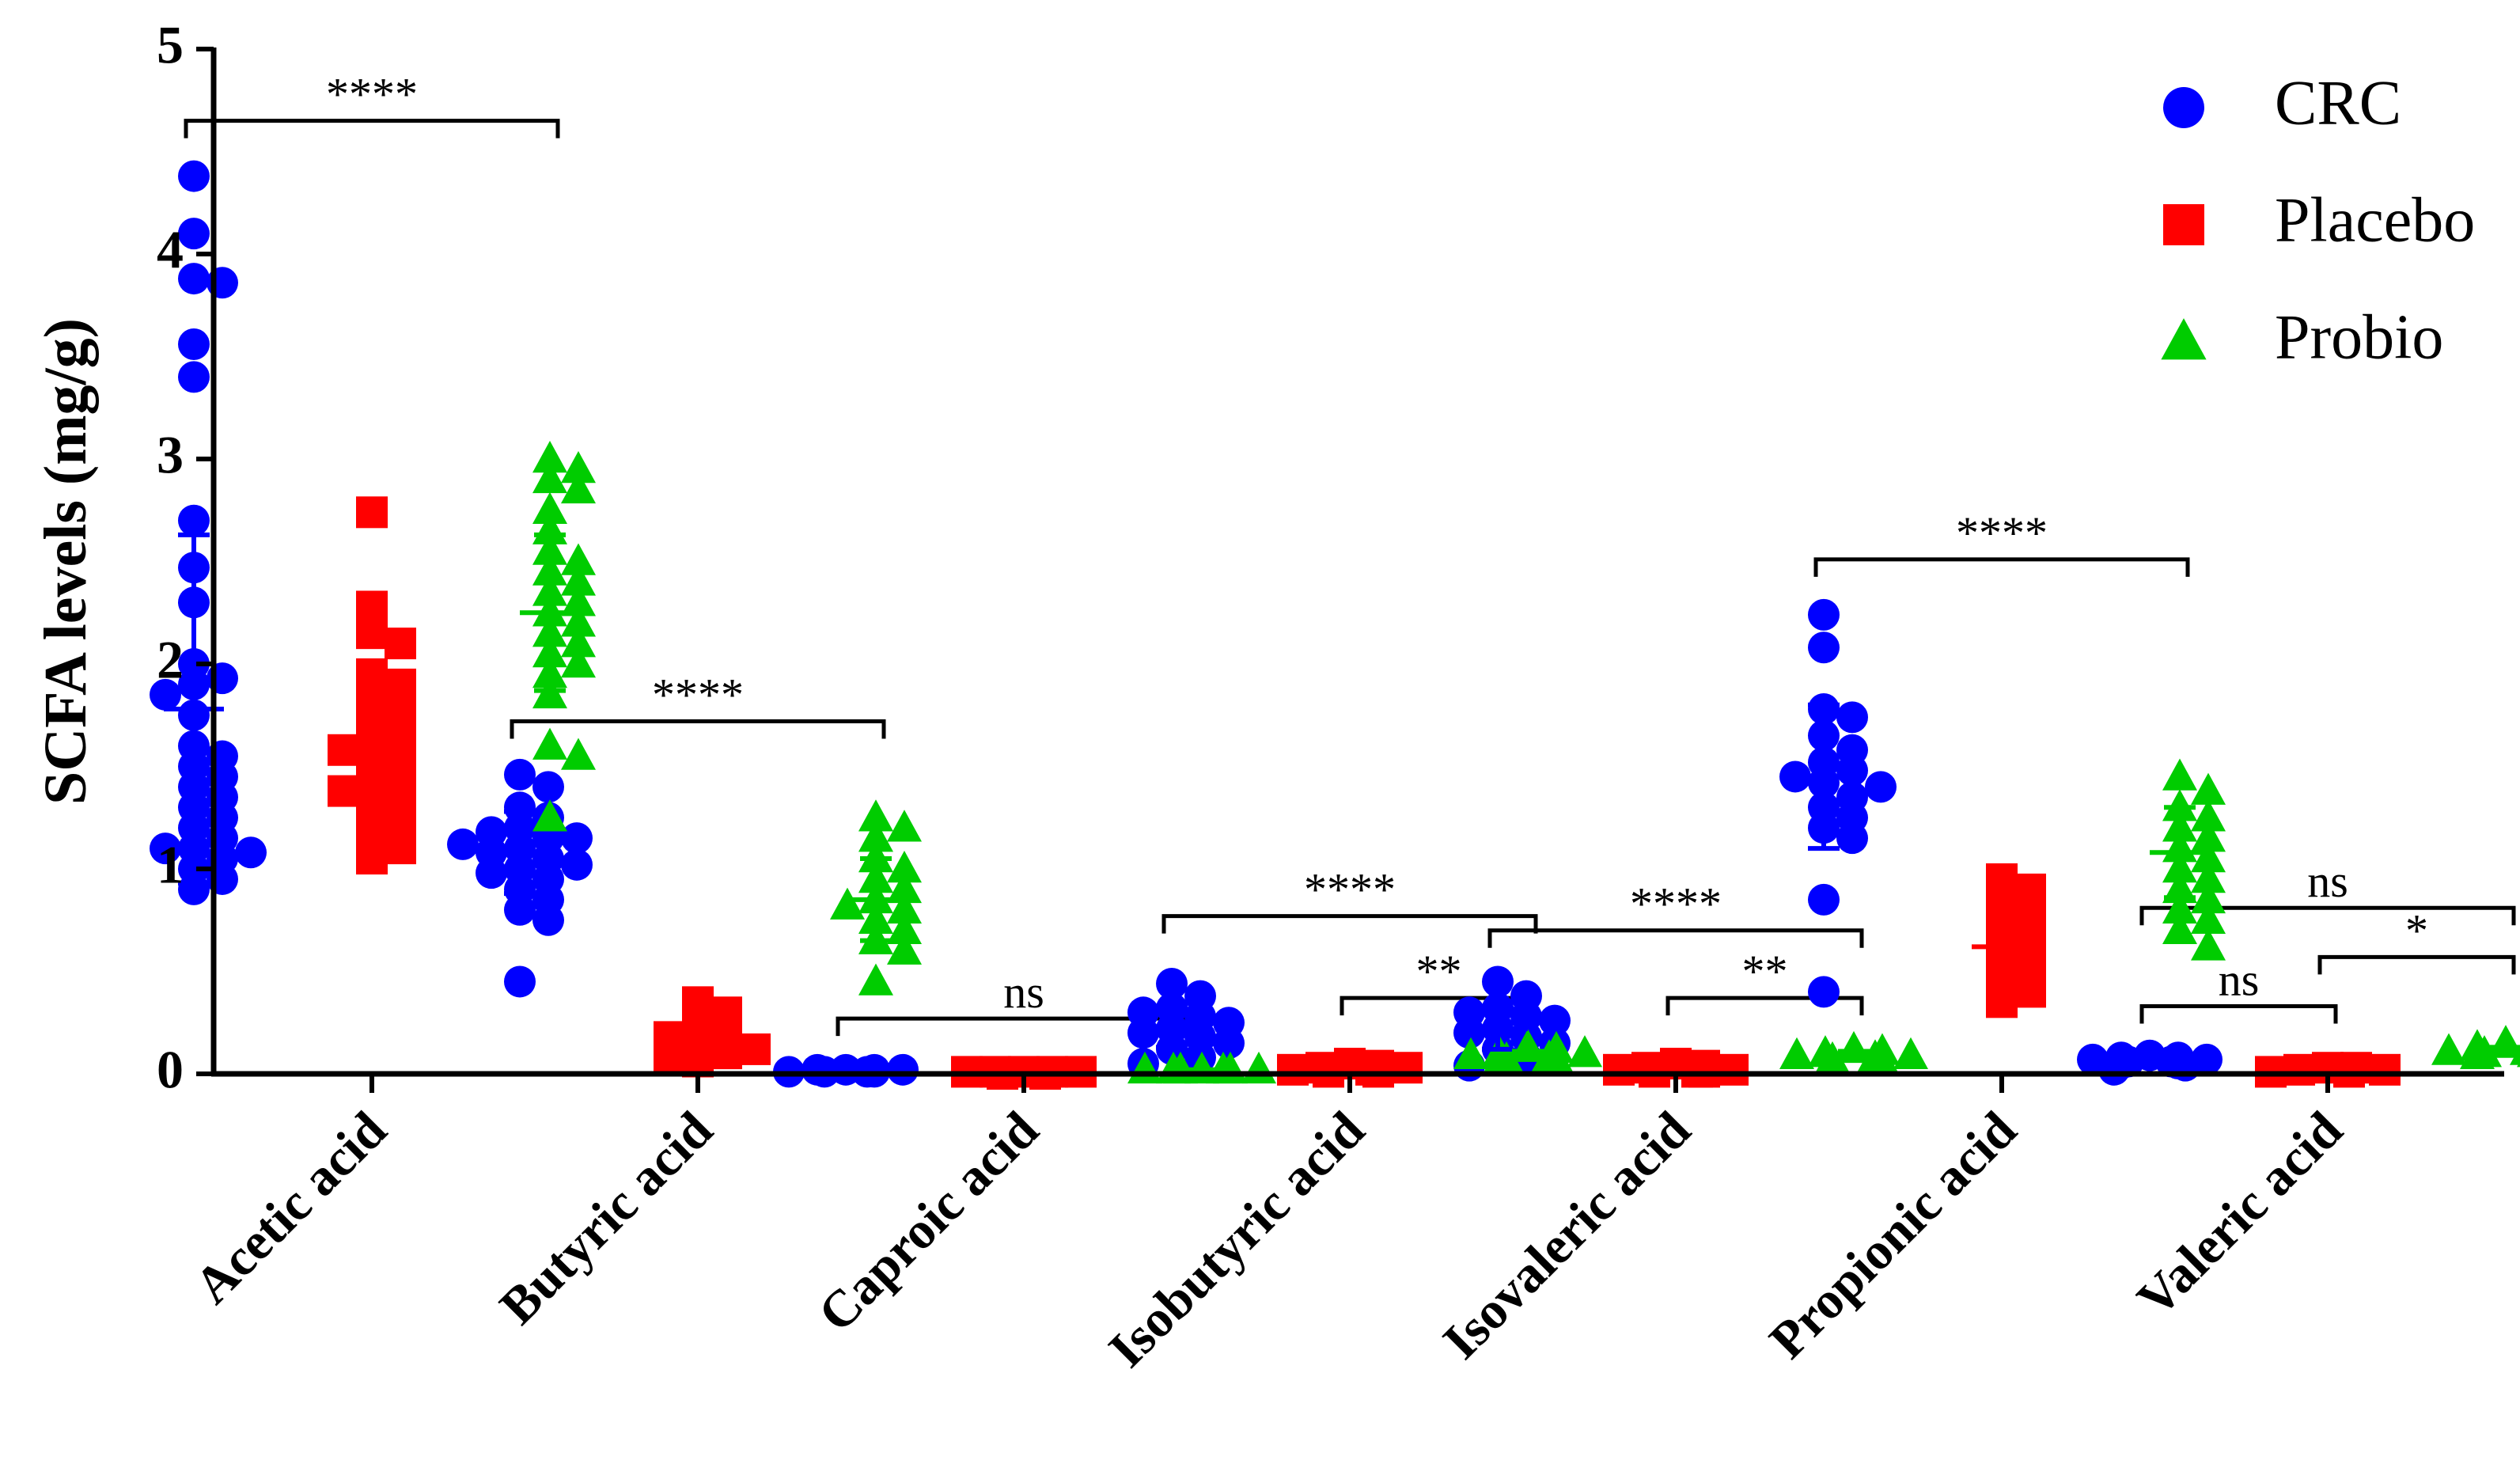 This screenshot has height=1464, width=2520. Describe the element at coordinates (372, 750) in the screenshot. I see `error-bar-placebo-acetic-acid` at that location.